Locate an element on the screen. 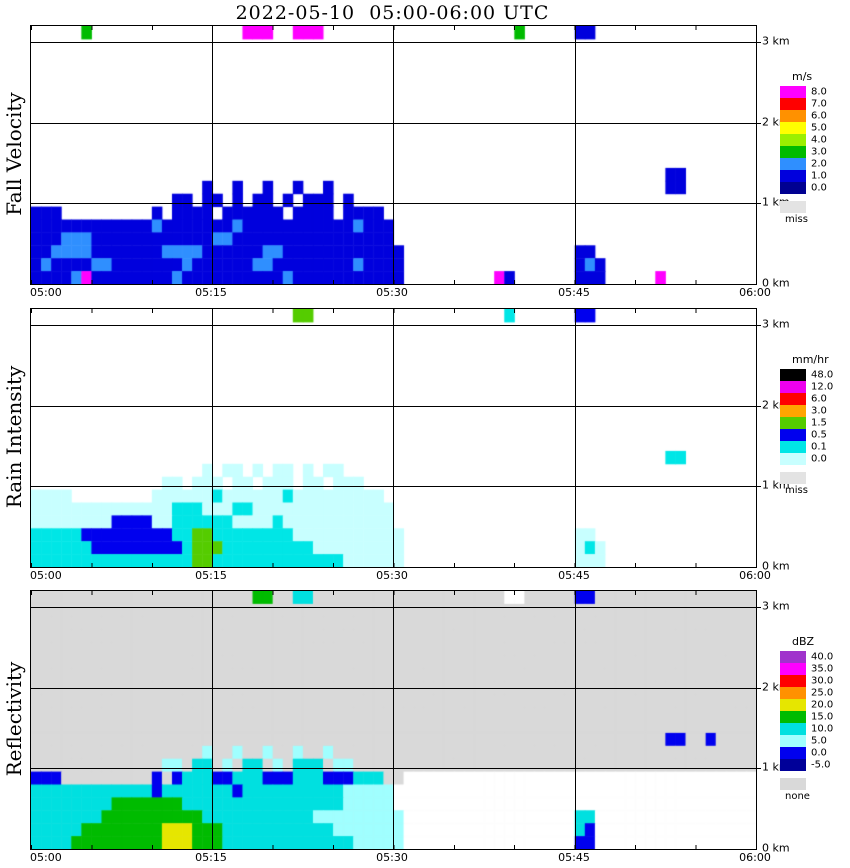 This screenshot has width=850, height=868. legend-entry: 7.0 is located at coordinates (813, 104).